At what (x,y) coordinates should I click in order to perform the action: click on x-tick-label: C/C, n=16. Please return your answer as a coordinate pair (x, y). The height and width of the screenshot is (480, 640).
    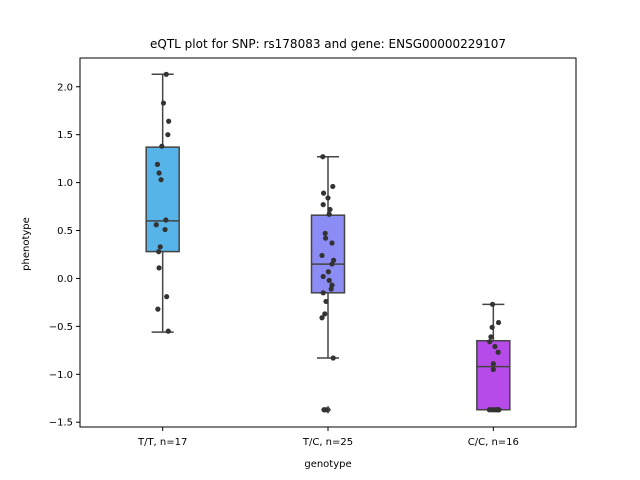
    Looking at the image, I should click on (493, 442).